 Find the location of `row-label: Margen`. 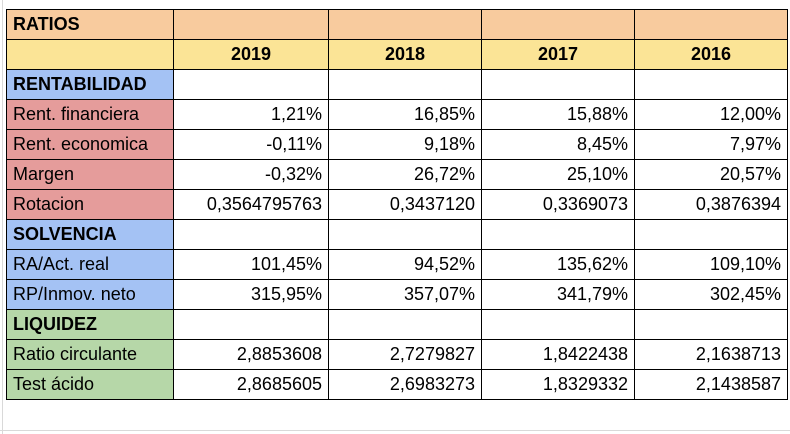

row-label: Margen is located at coordinates (90, 174).